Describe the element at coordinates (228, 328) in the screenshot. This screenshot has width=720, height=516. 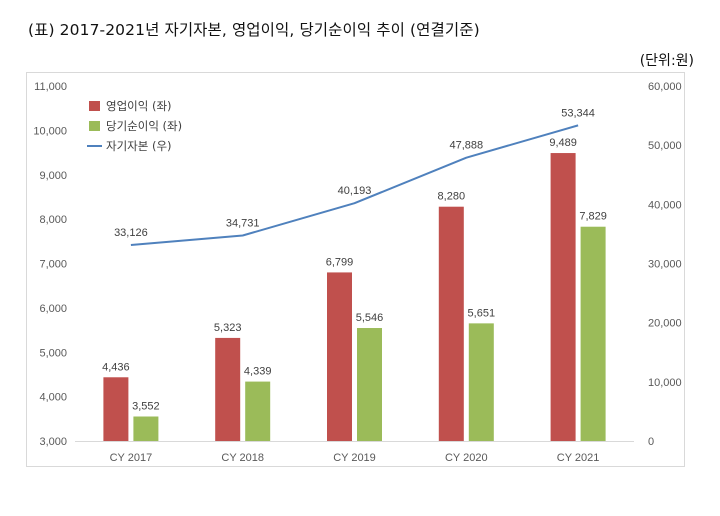
I see `data-label-operating-profit: 5,323` at that location.